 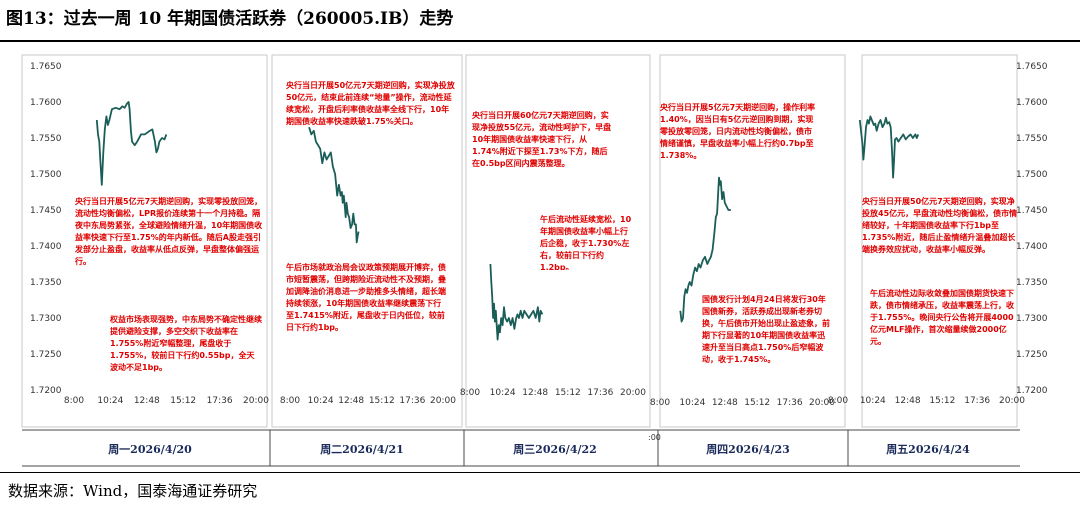 I want to click on y-tick-right: 1.7650, so click(x=1032, y=67).